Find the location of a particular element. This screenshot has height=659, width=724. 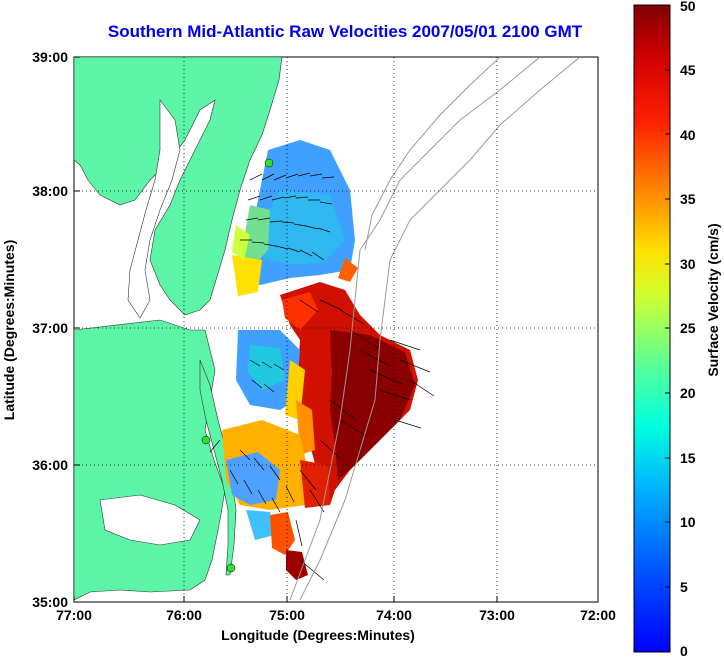

x-tick-label: 76:00 is located at coordinates (184, 615).